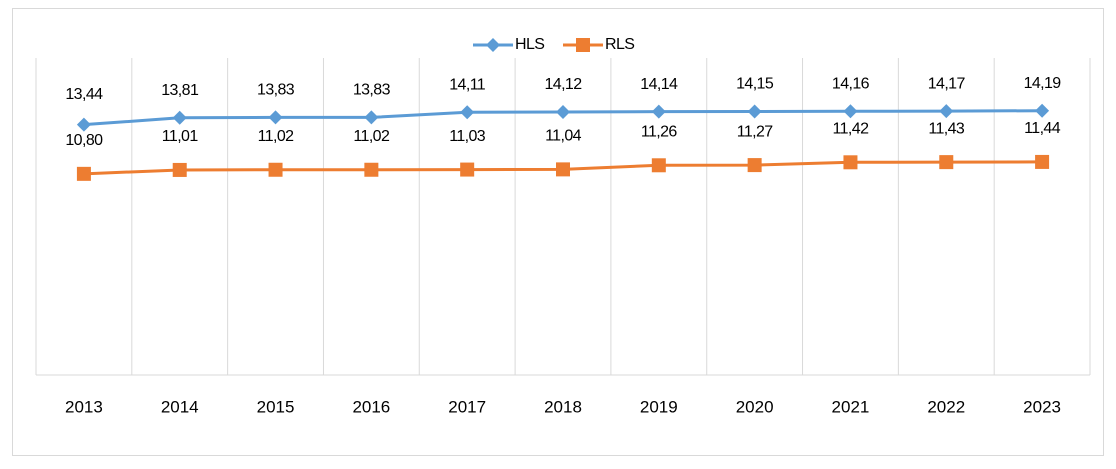 This screenshot has width=1116, height=469. I want to click on legend-label: HLS, so click(529, 44).